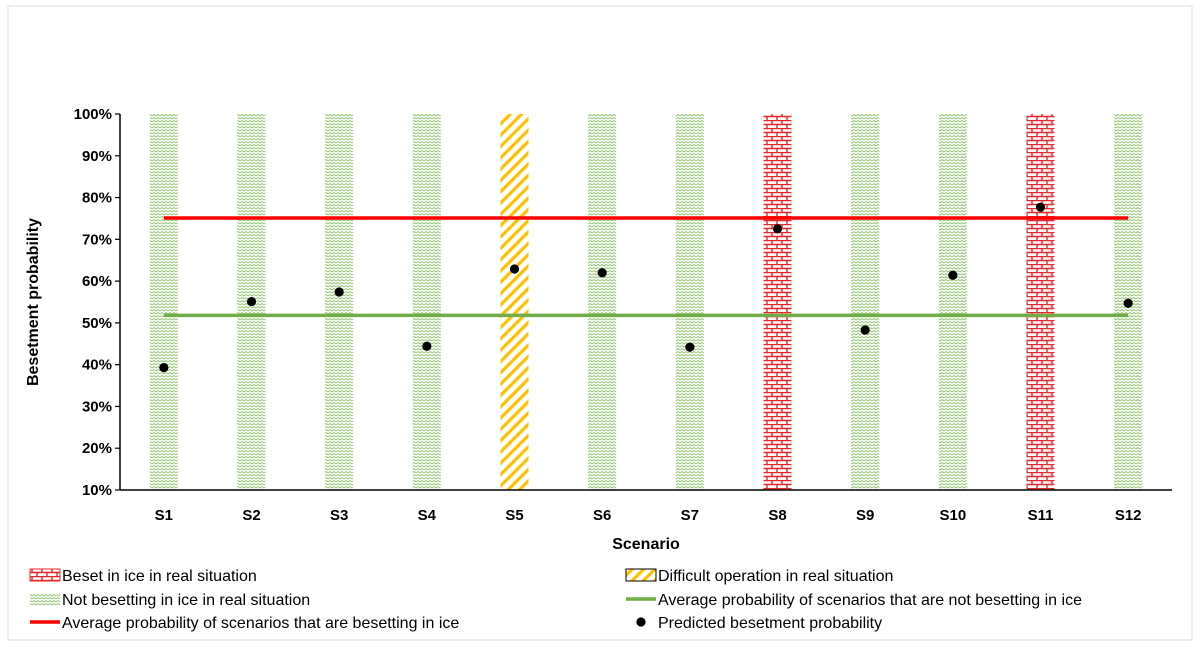  What do you see at coordinates (164, 367) in the screenshot?
I see `point-S1` at bounding box center [164, 367].